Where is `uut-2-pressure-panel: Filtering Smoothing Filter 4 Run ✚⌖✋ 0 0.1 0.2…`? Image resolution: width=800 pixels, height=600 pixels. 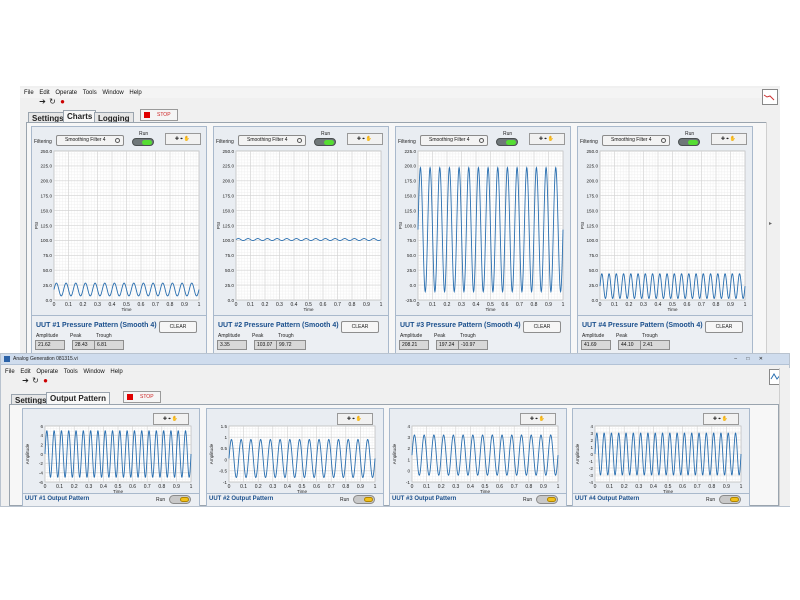
uut-2-pressure-panel: Filtering Smoothing Filter 4 Run ✚⌖✋ 0 0.1 0.2… is located at coordinates (301, 240).